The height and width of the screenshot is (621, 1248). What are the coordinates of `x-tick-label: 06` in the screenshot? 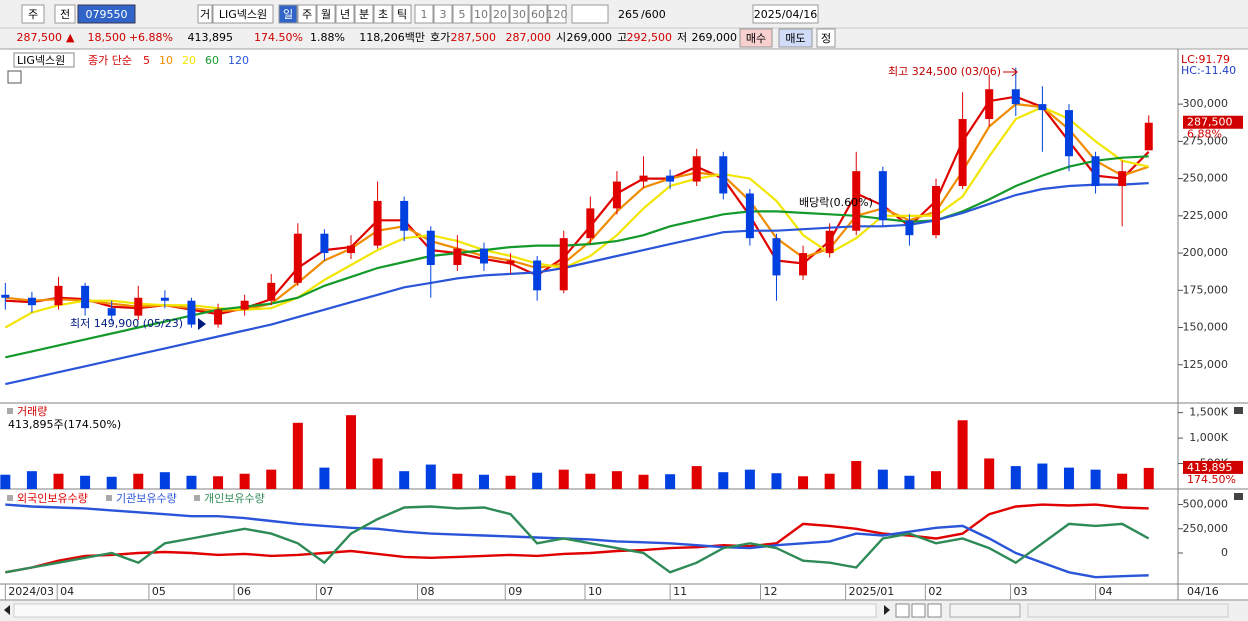 It's located at (244, 591).